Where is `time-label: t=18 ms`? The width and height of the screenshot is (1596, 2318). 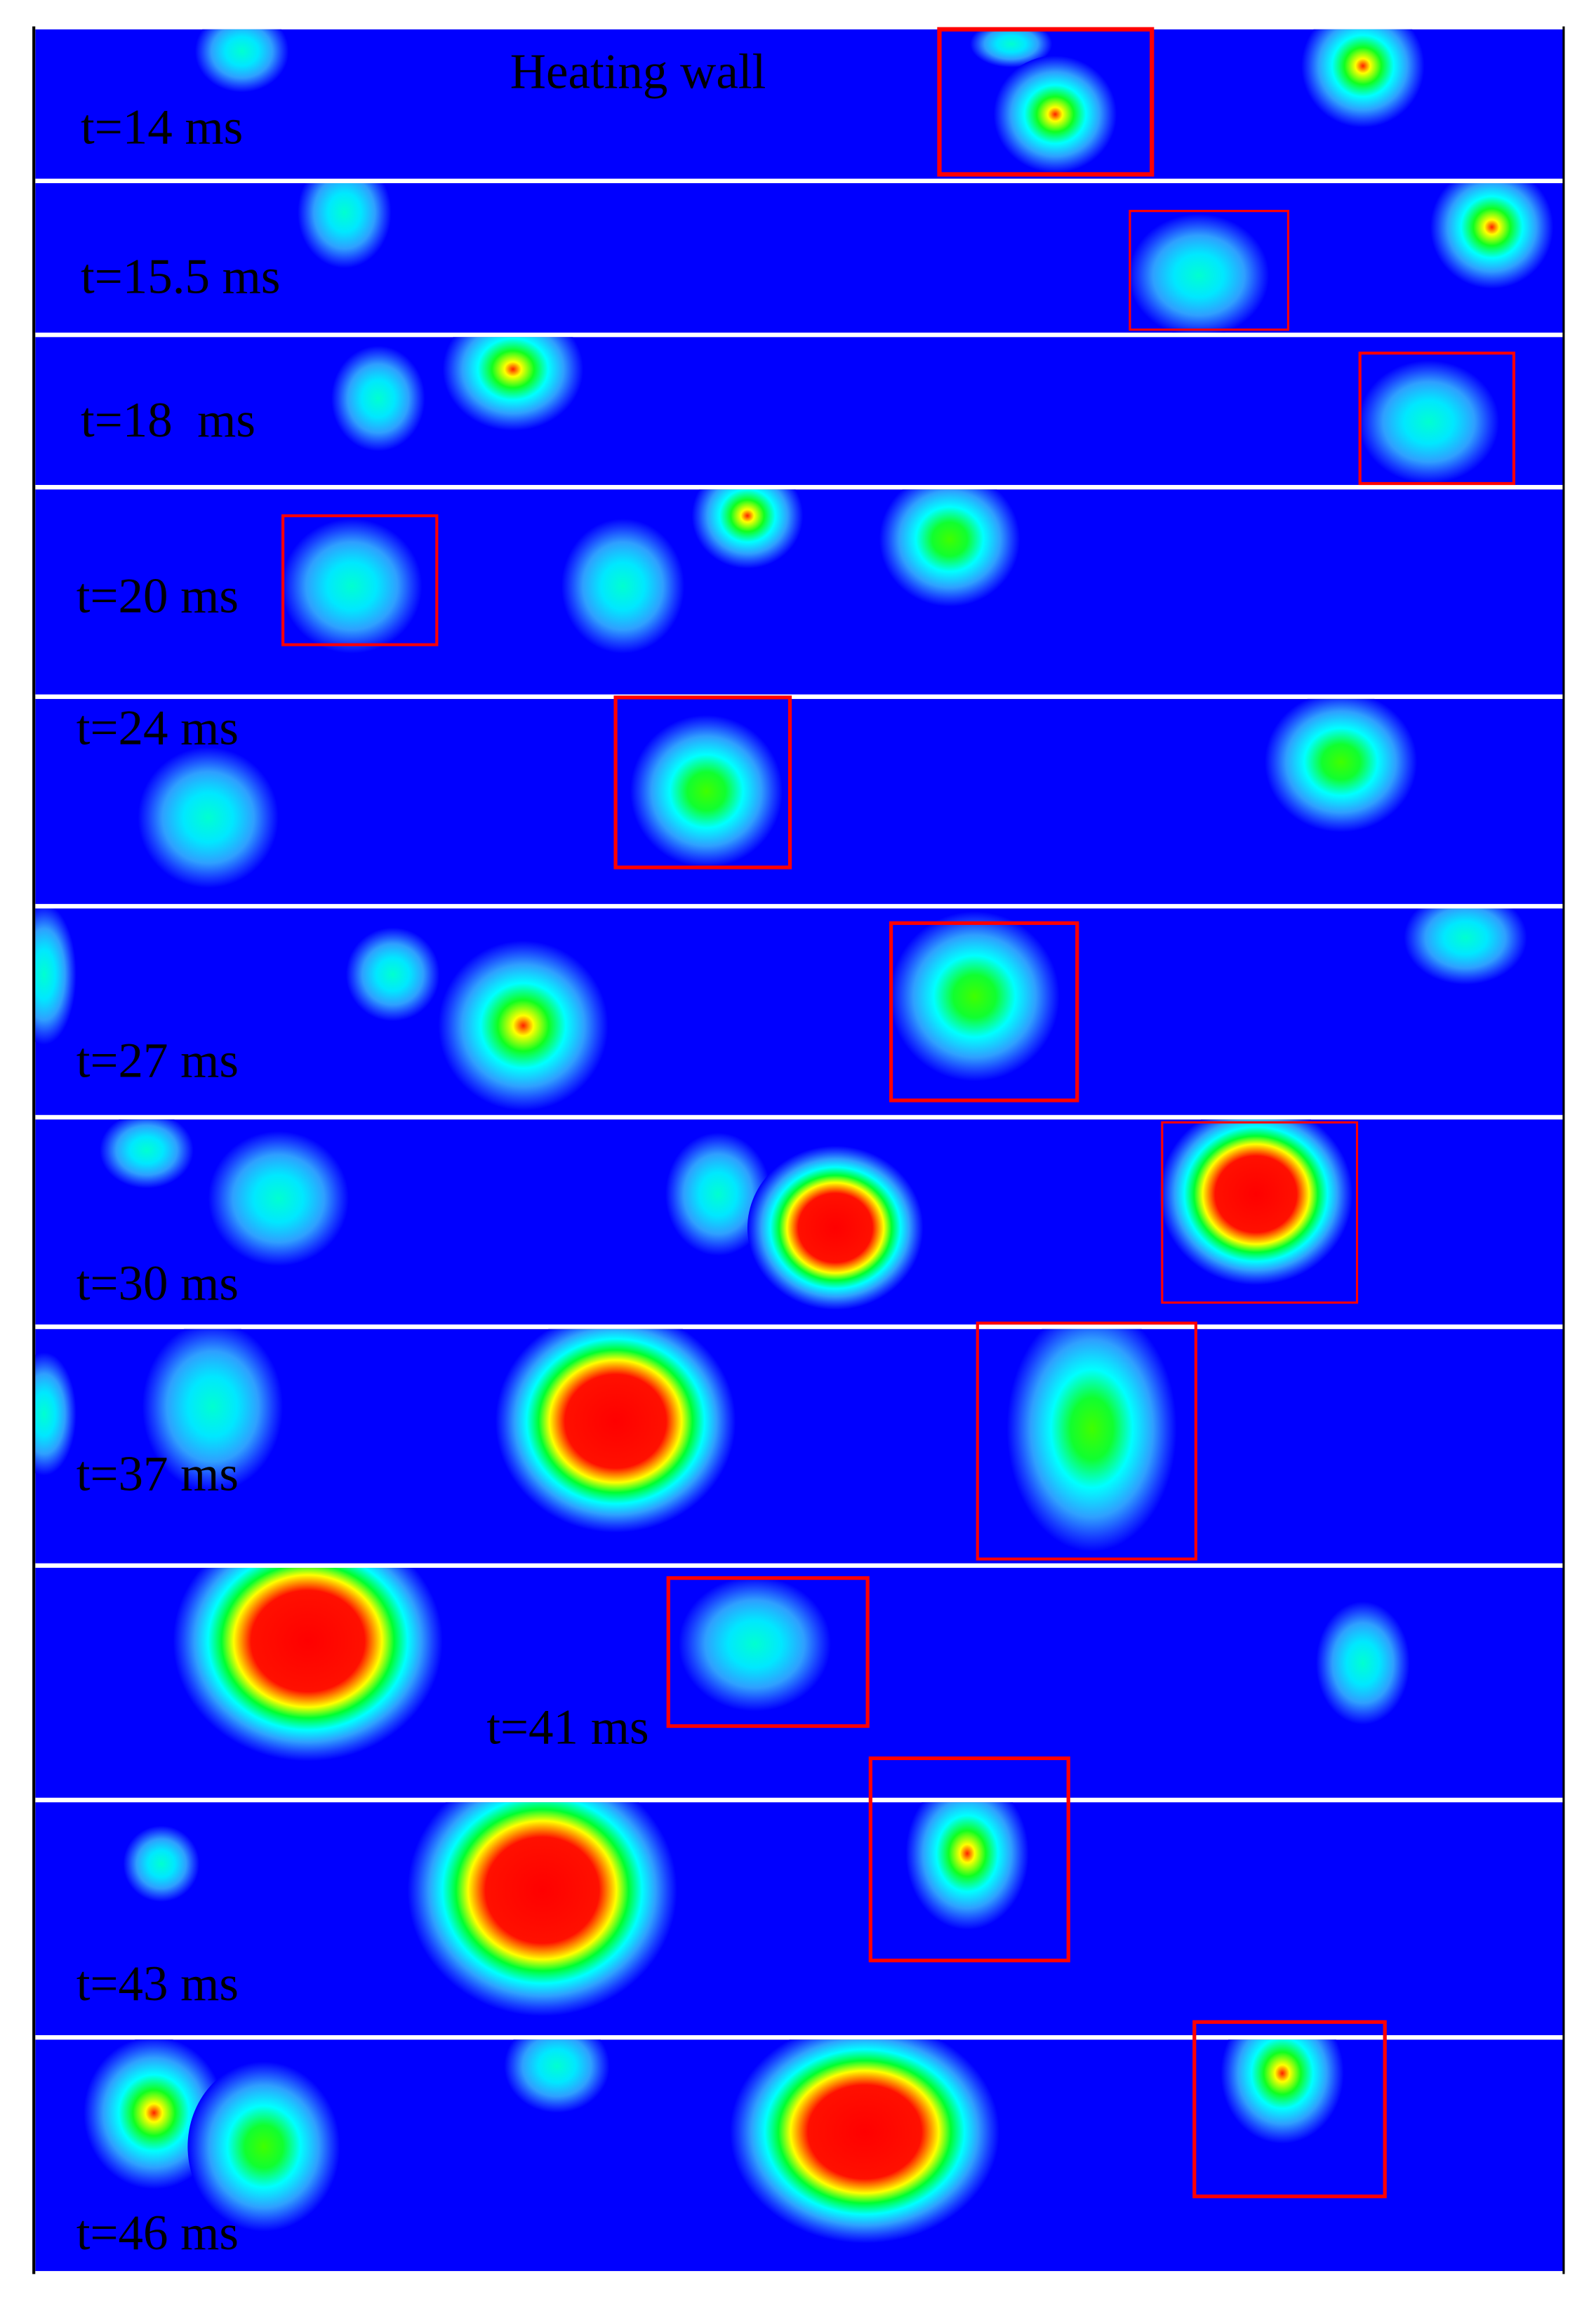 time-label: t=18 ms is located at coordinates (168, 420).